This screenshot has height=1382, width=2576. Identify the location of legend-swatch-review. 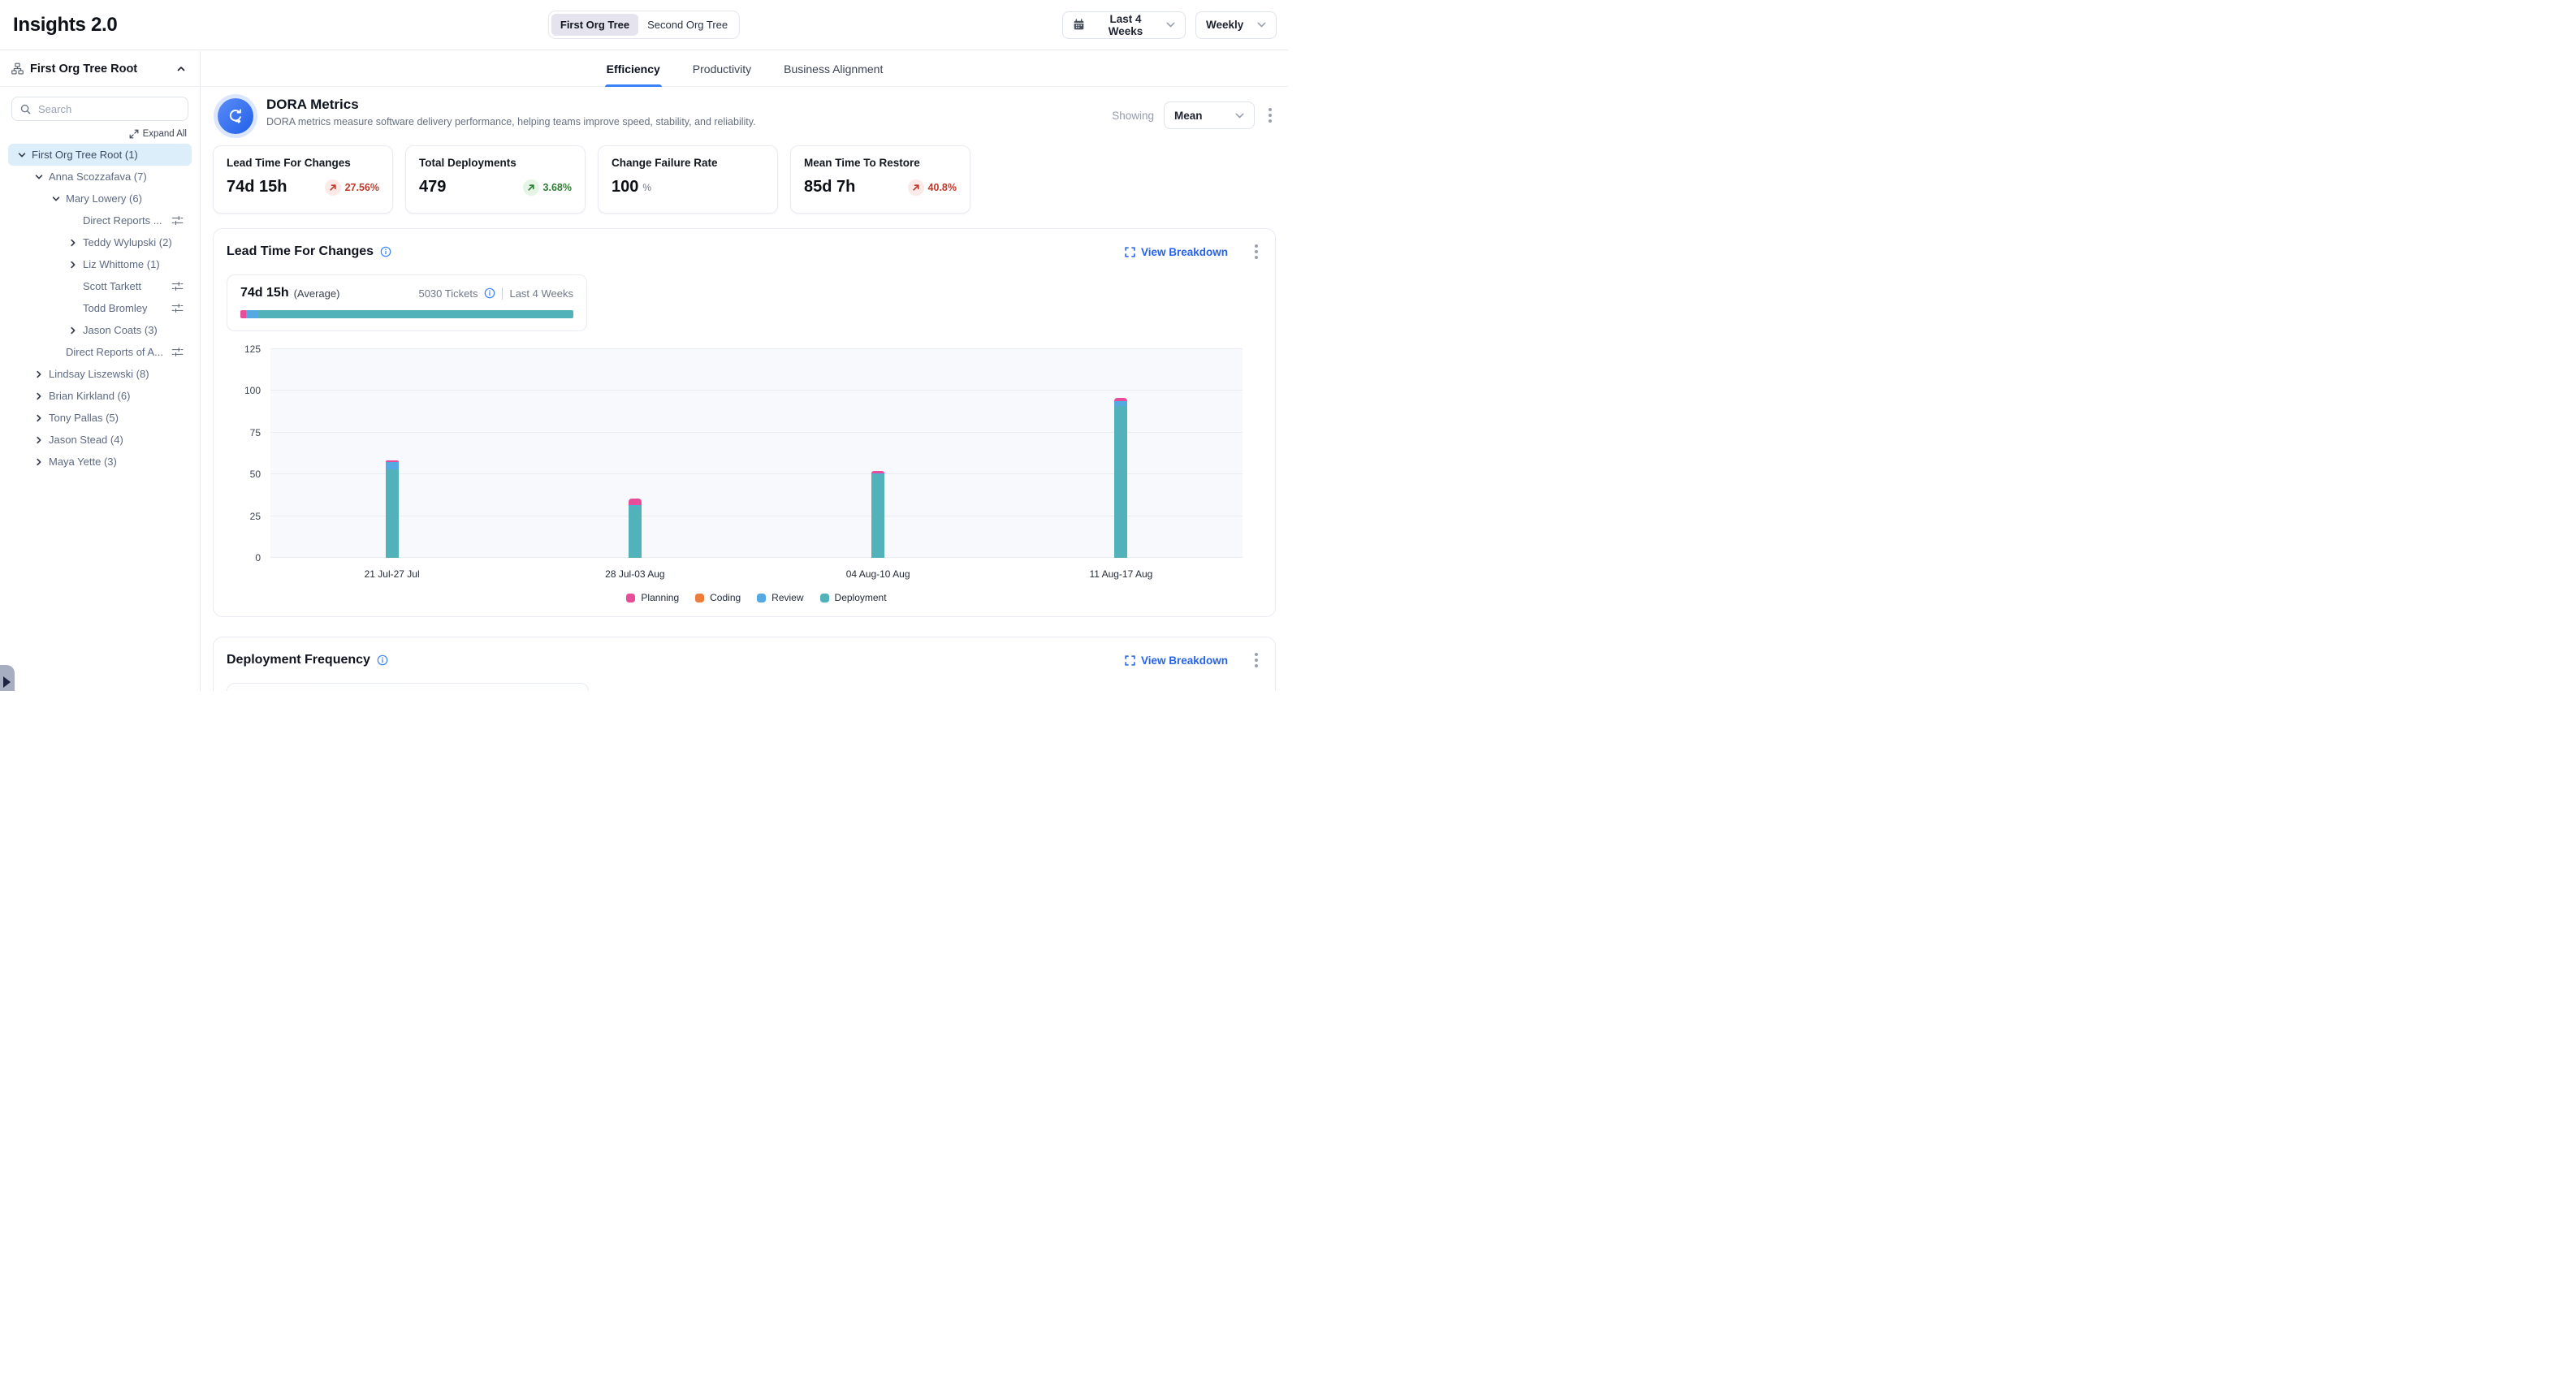
(762, 597).